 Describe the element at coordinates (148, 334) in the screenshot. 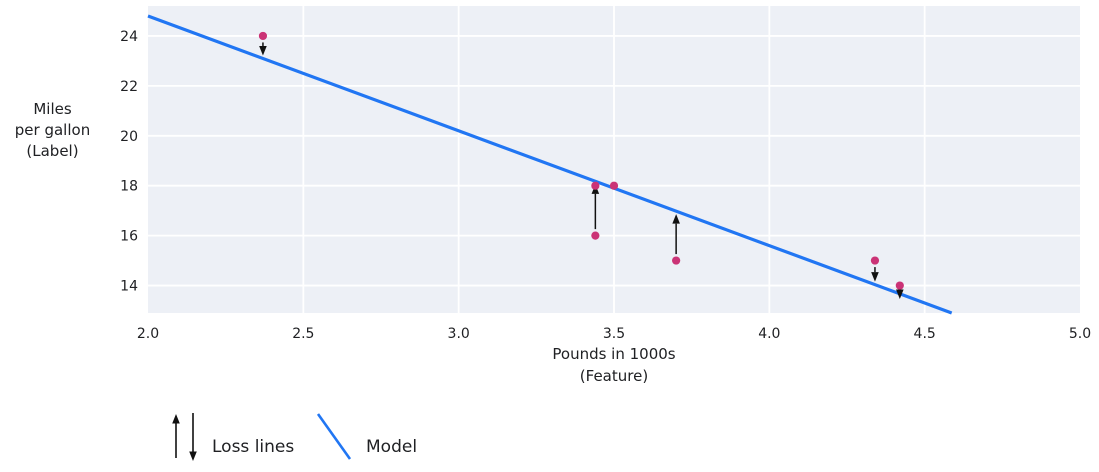

I see `x-tick-label: 2.0` at that location.